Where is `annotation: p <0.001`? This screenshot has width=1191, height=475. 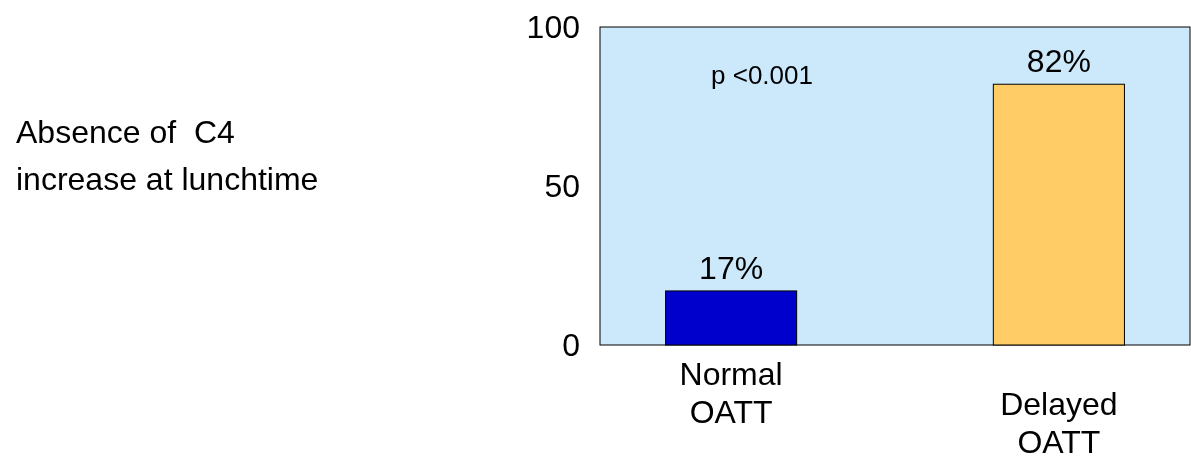 annotation: p <0.001 is located at coordinates (762, 75).